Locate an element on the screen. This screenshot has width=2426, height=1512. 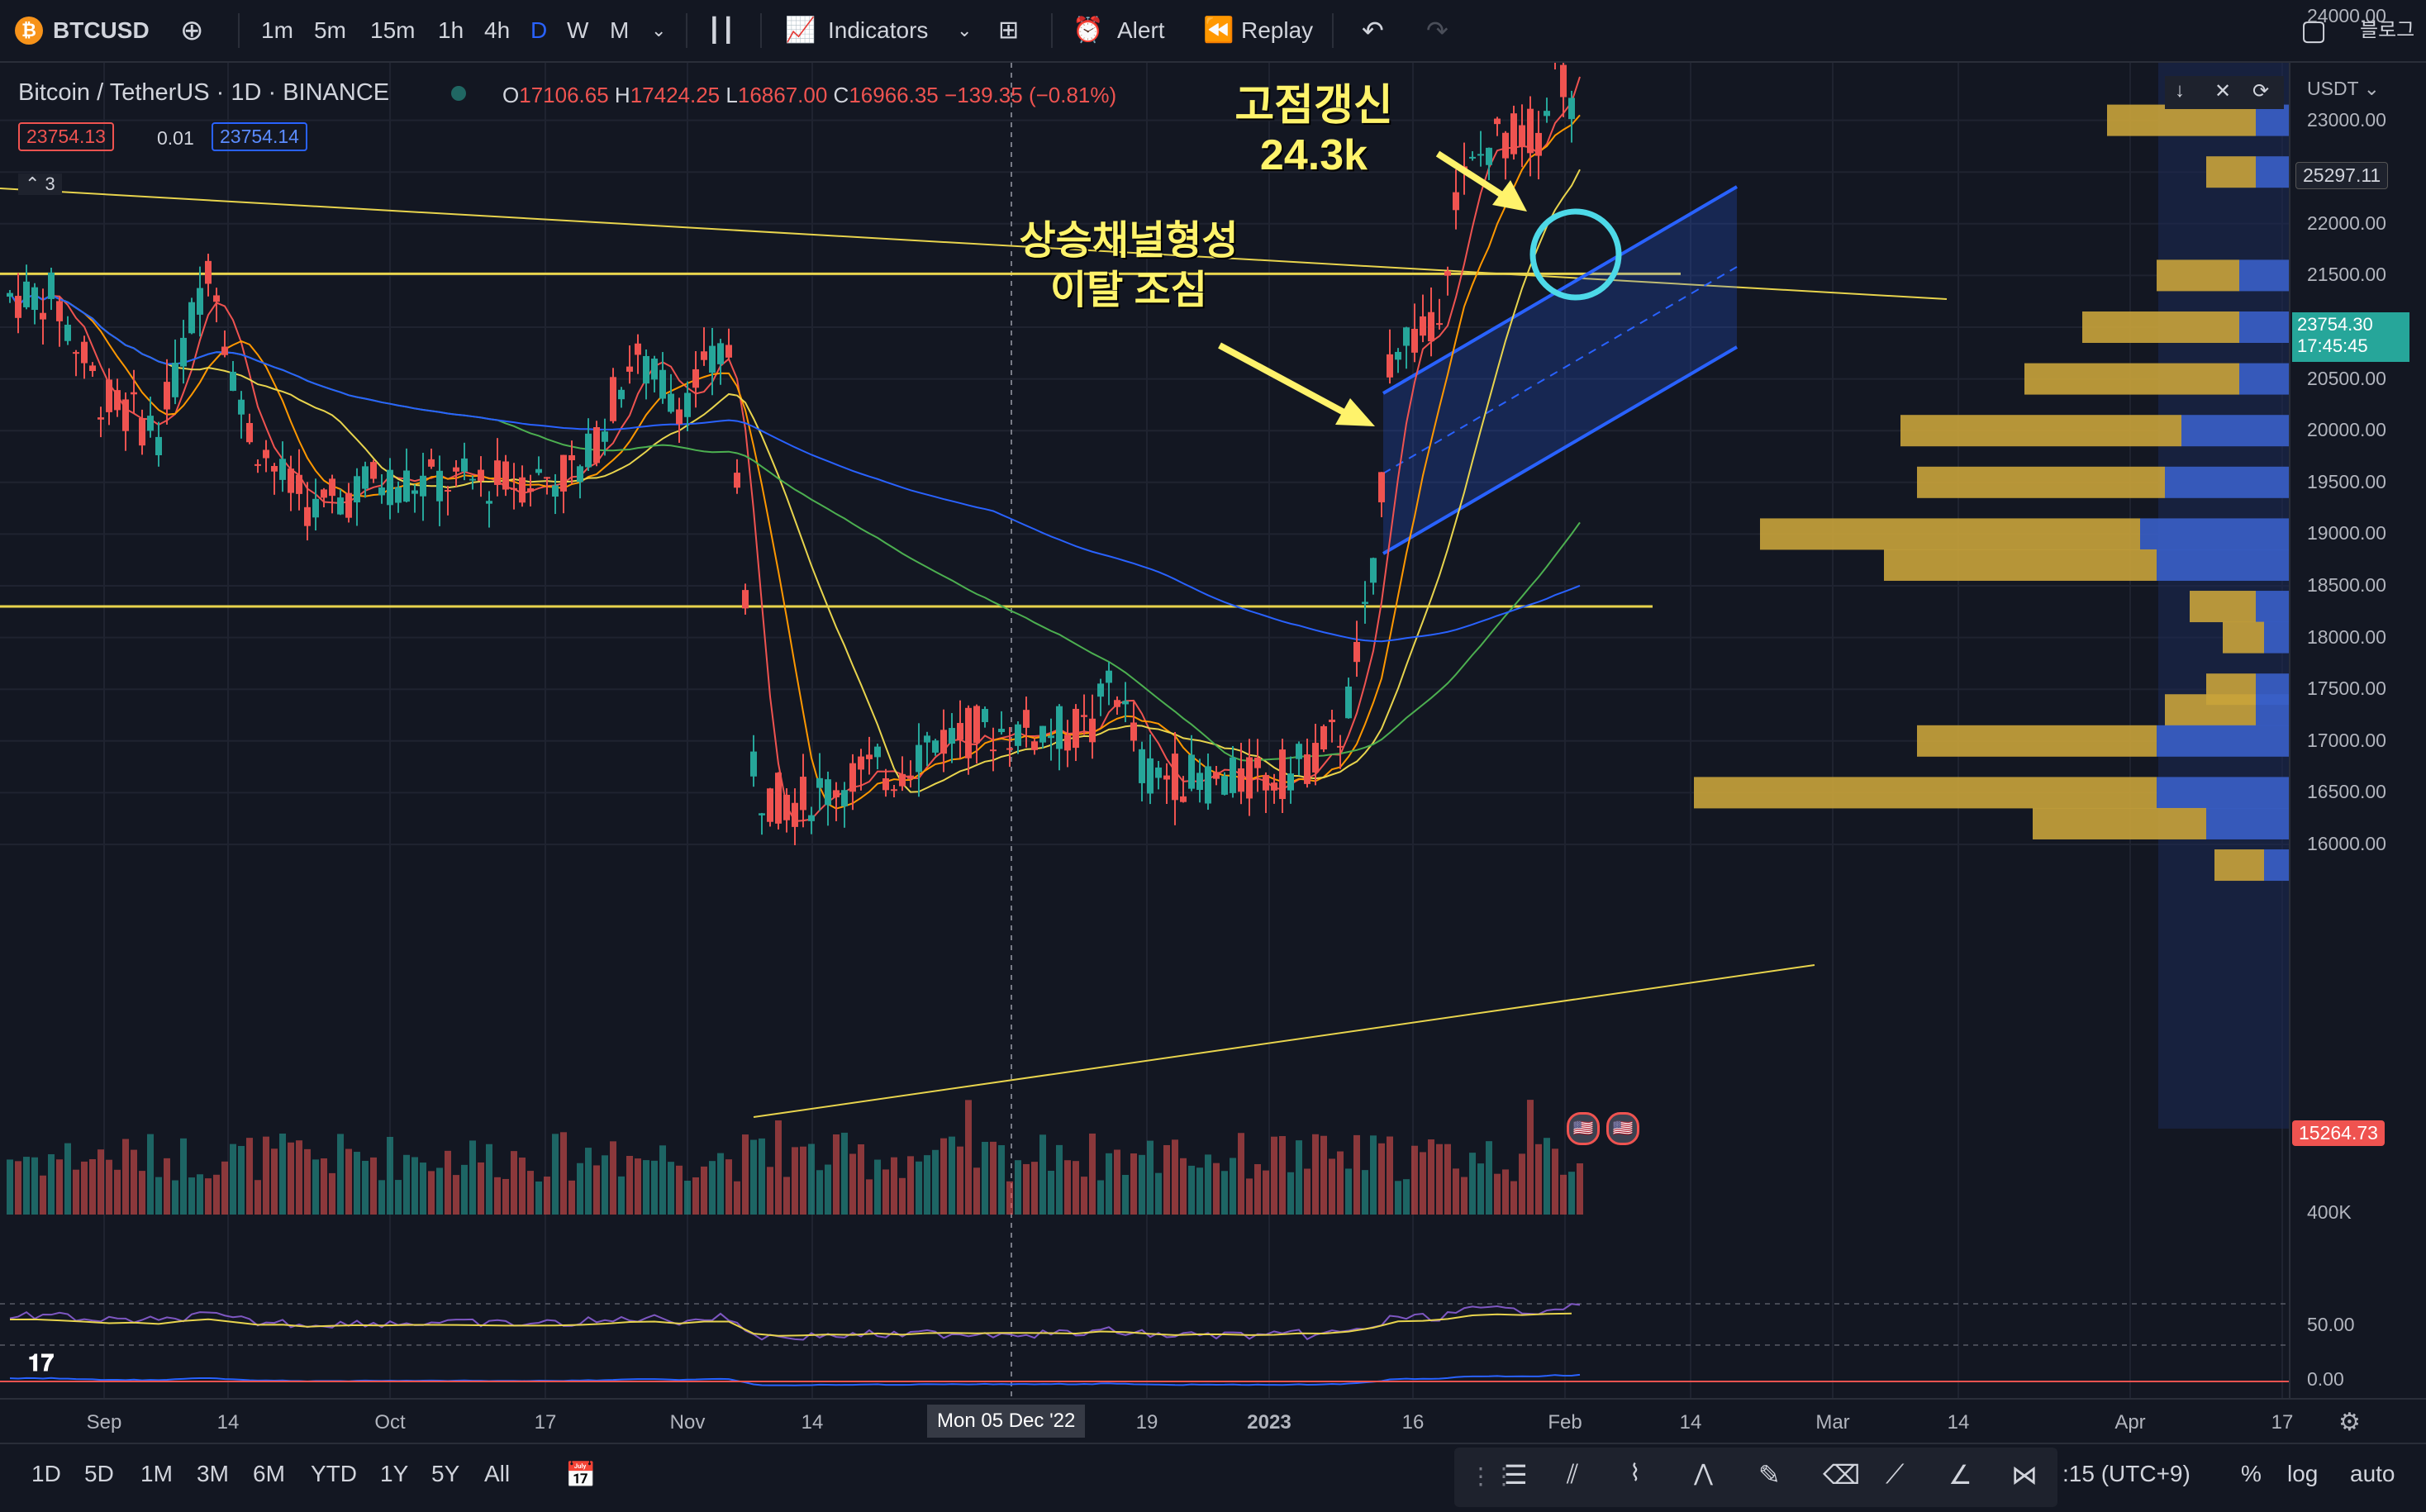
buy-price-button: 23754.14 is located at coordinates (259, 136).